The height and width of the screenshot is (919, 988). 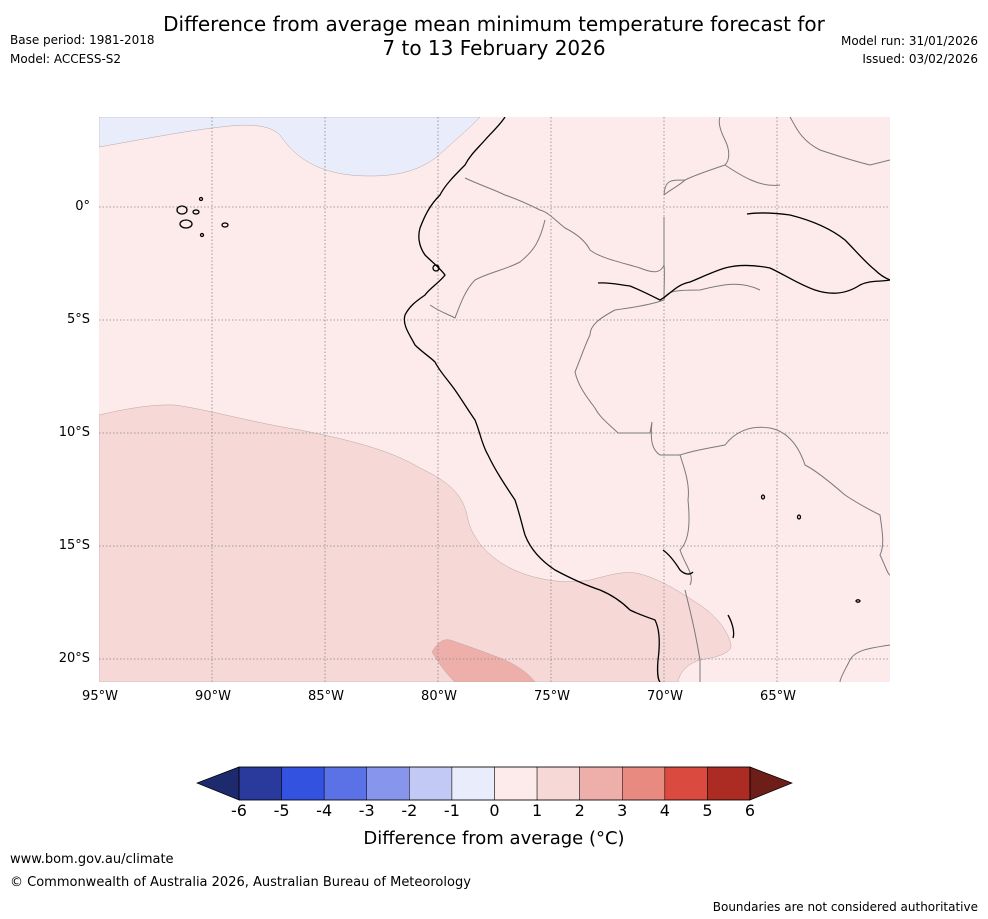 What do you see at coordinates (366, 810) in the screenshot?
I see `colorbar-tick-label: -3` at bounding box center [366, 810].